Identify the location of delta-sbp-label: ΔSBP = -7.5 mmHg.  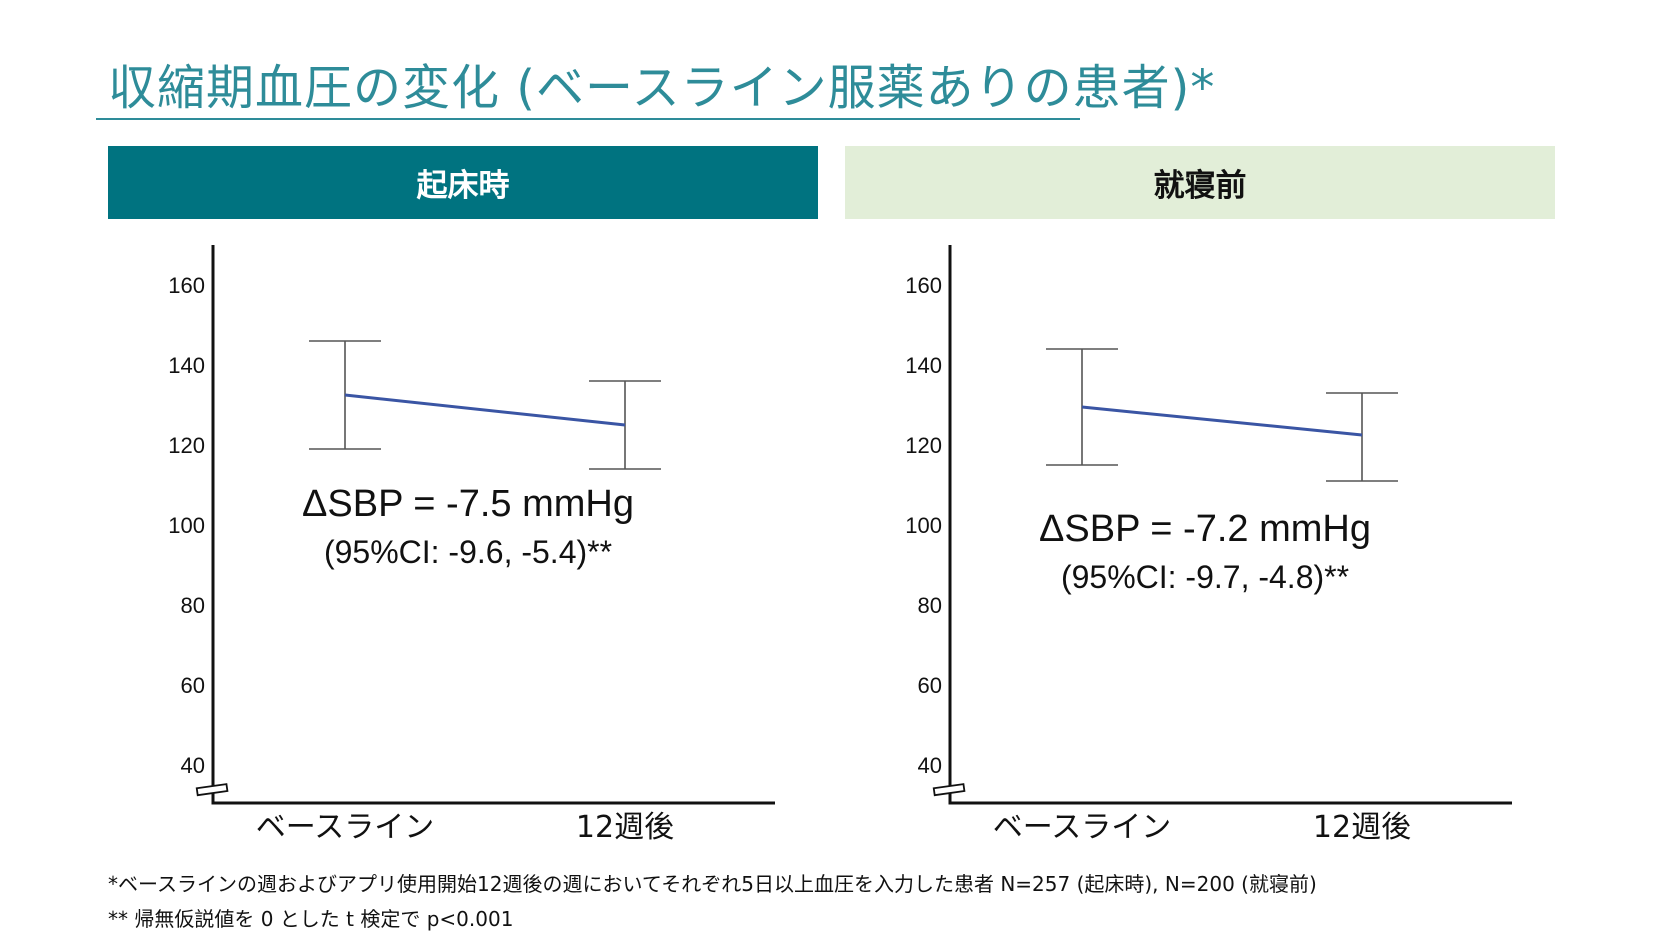
(468, 504).